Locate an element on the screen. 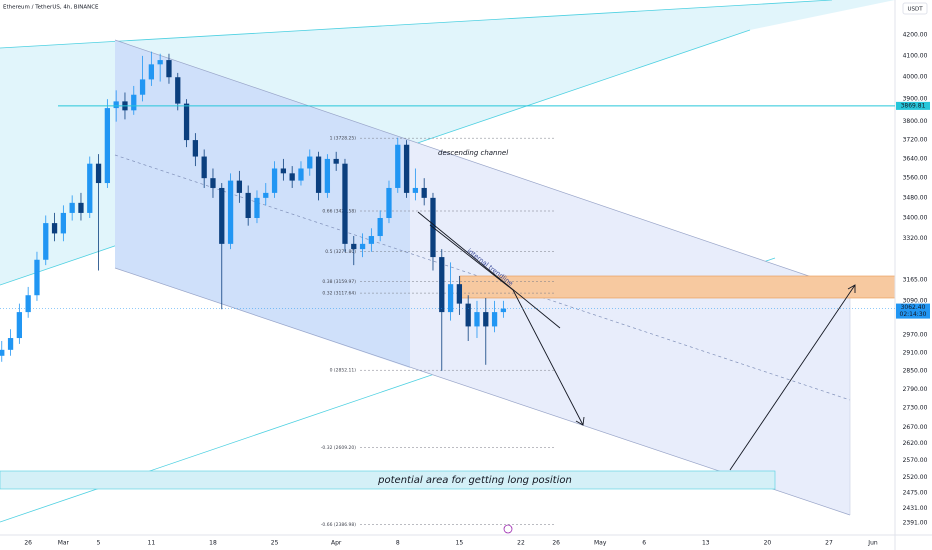 Image resolution: width=932 pixels, height=550 pixels. y-tick-label: 2520.00 is located at coordinates (915, 477).